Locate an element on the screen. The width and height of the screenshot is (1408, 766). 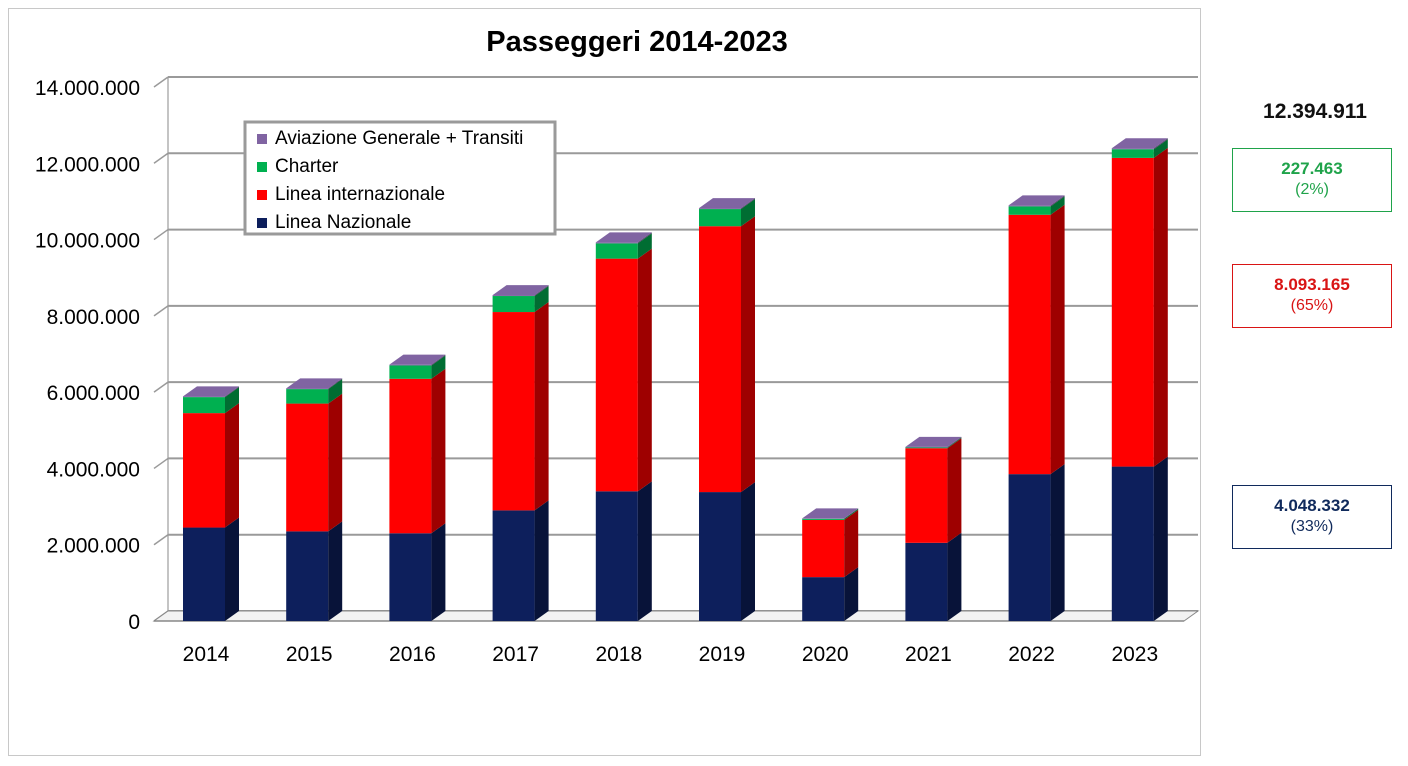
x-tick-label: 2022 is located at coordinates (1031, 654).